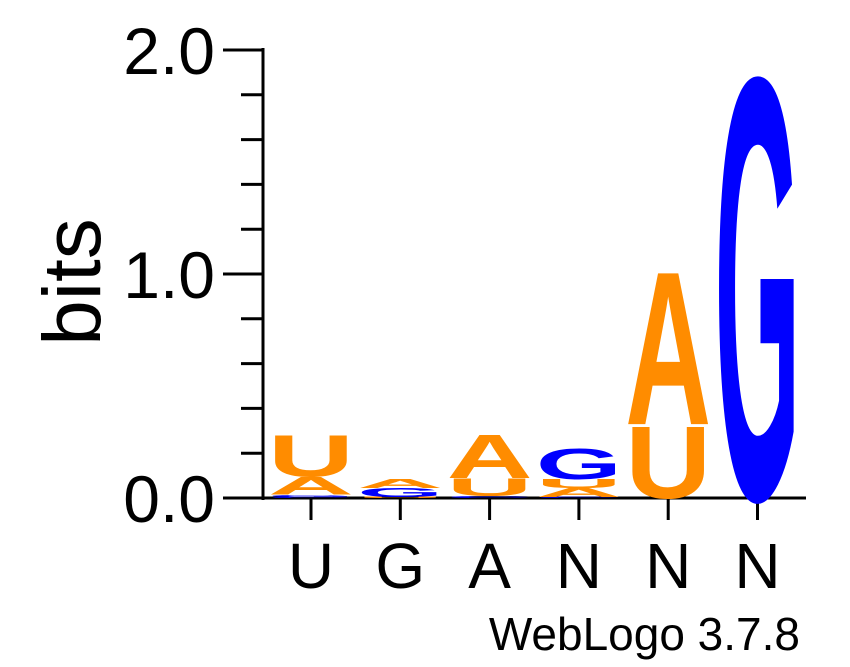  What do you see at coordinates (311, 566) in the screenshot?
I see `x-tick-label: U` at bounding box center [311, 566].